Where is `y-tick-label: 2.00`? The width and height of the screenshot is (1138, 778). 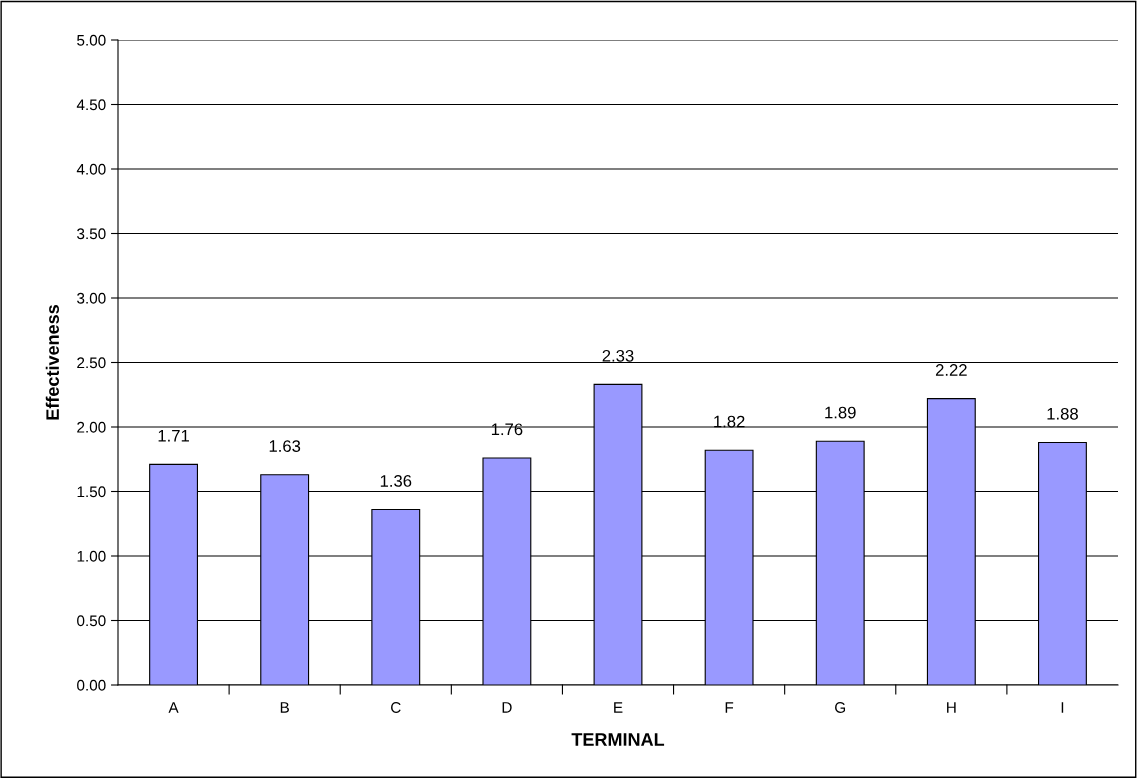 y-tick-label: 2.00 is located at coordinates (91, 427).